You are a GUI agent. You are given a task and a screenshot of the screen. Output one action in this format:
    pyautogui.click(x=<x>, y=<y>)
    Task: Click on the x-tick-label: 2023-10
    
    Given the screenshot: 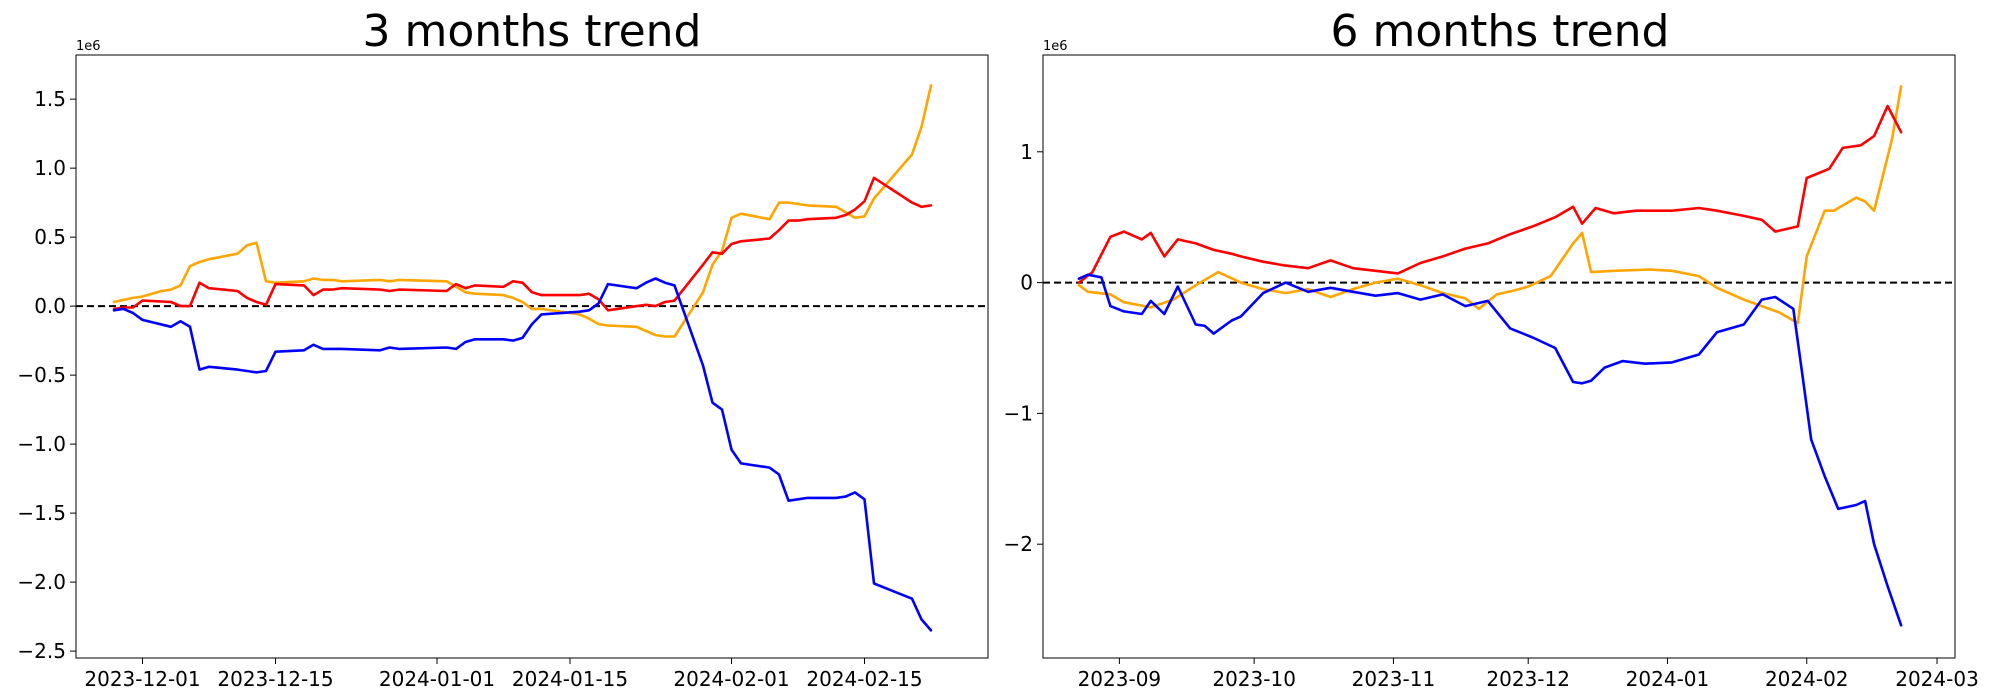 What is the action you would take?
    pyautogui.click(x=1254, y=679)
    